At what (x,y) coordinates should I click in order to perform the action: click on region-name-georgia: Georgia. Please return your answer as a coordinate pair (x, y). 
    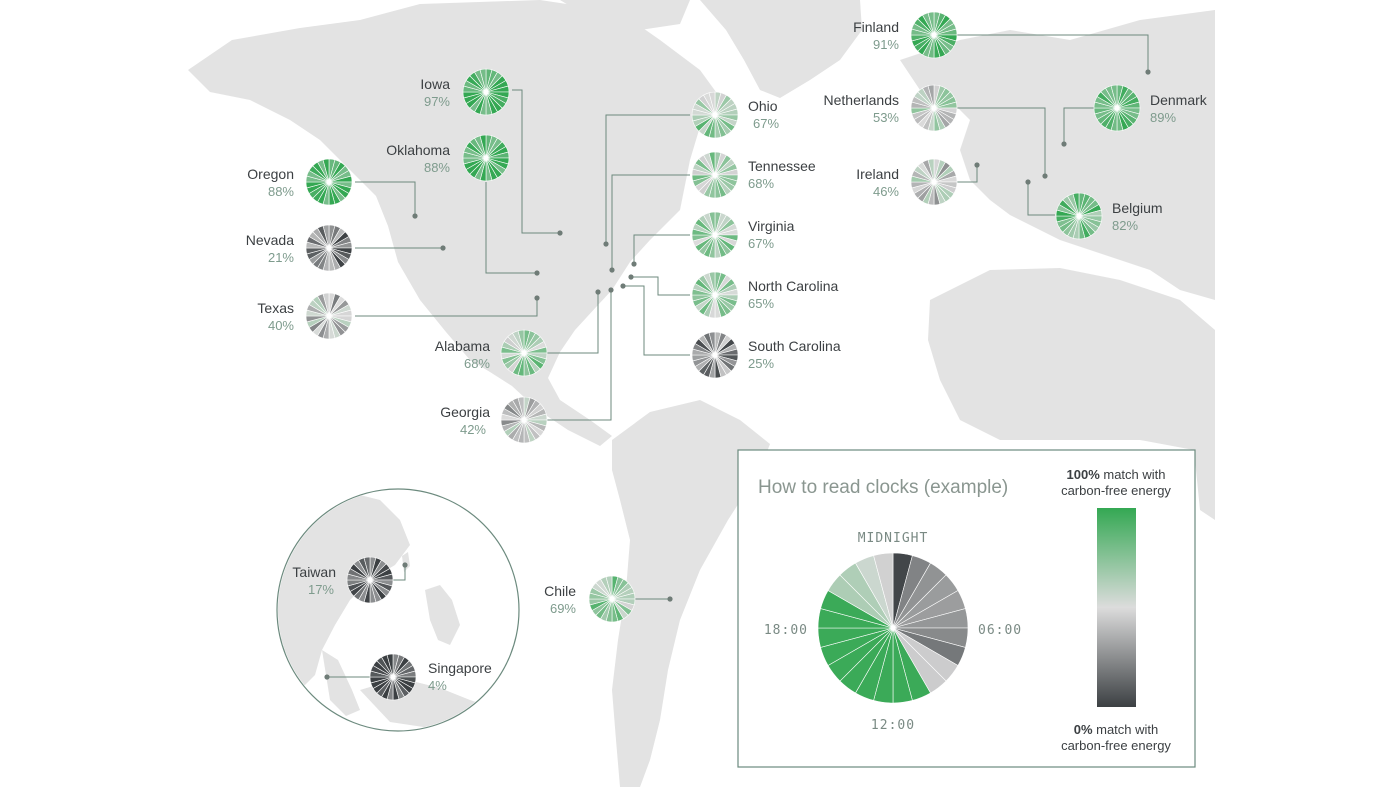
    Looking at the image, I should click on (465, 412).